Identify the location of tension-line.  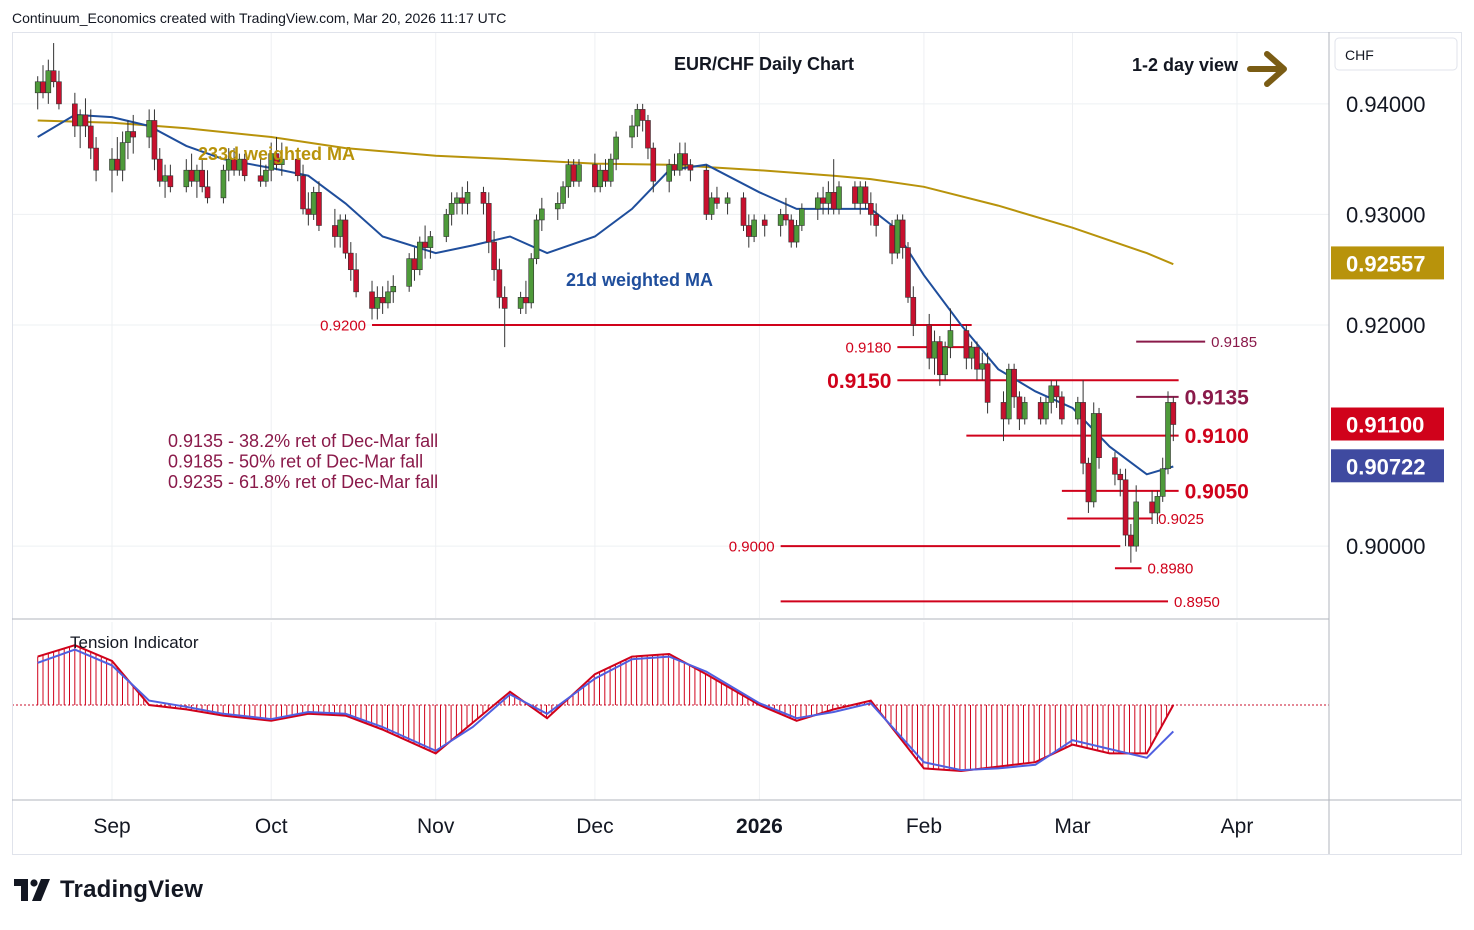
(606, 708).